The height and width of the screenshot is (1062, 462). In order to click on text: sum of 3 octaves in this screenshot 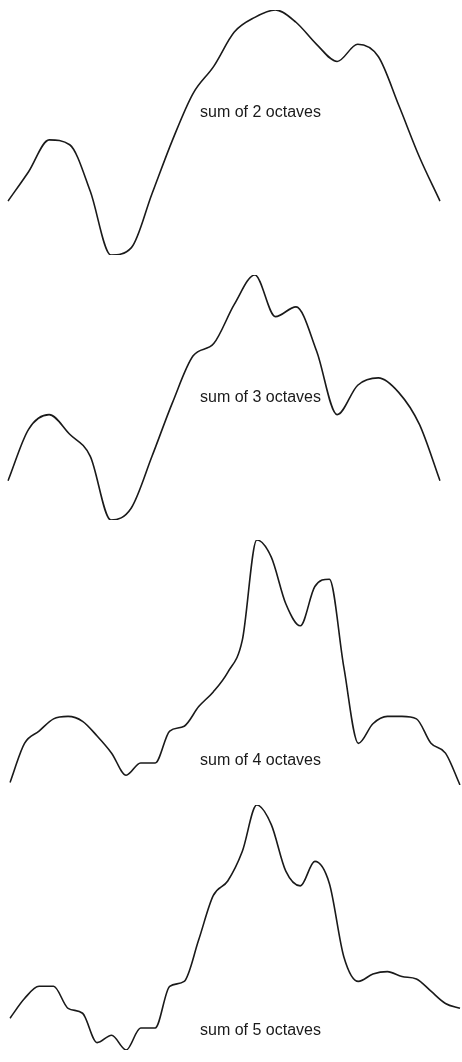, I will do `click(260, 396)`.